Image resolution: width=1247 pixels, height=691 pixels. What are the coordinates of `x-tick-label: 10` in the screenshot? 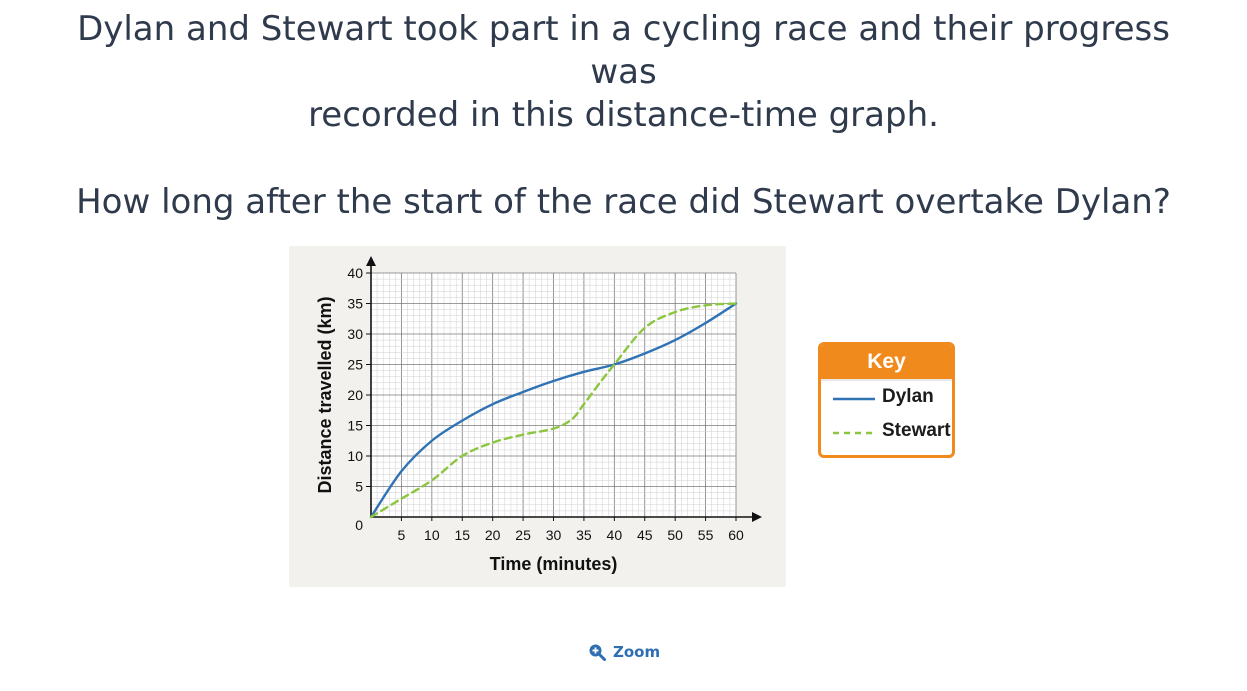 It's located at (432, 535).